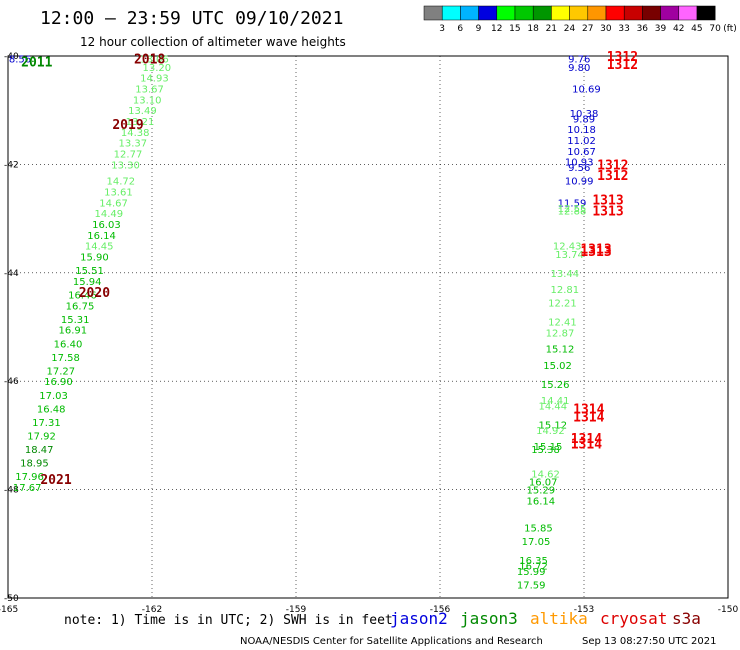  I want to click on swh-value-label: 12.77, so click(128, 155).